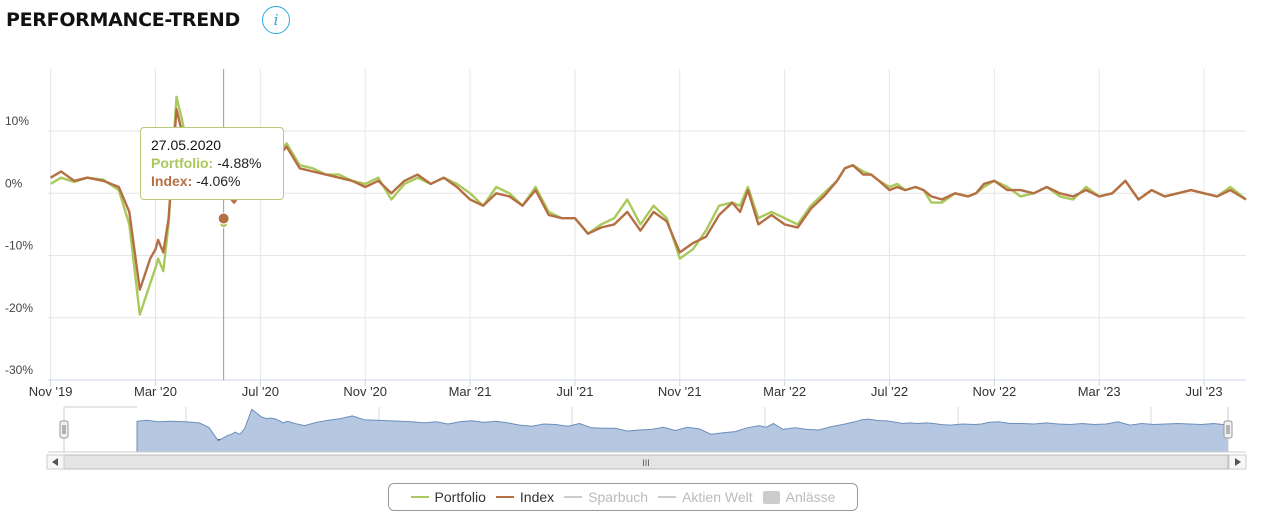 The image size is (1280, 514). Describe the element at coordinates (19, 308) in the screenshot. I see `y-tick-label: -20%` at that location.